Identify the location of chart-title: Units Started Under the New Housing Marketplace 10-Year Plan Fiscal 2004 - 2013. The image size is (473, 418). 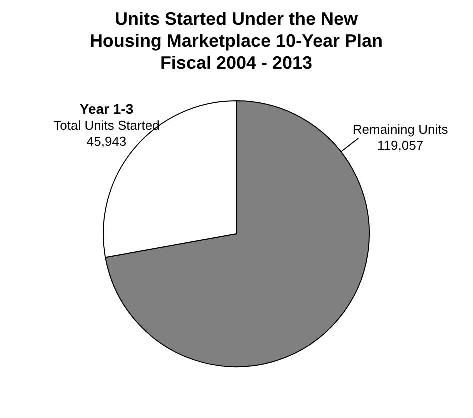
(236, 41).